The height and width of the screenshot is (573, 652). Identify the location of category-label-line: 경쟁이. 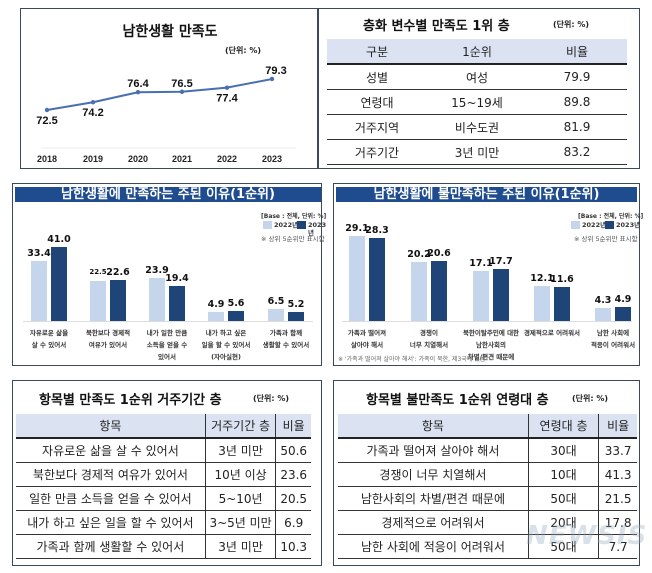
(429, 333).